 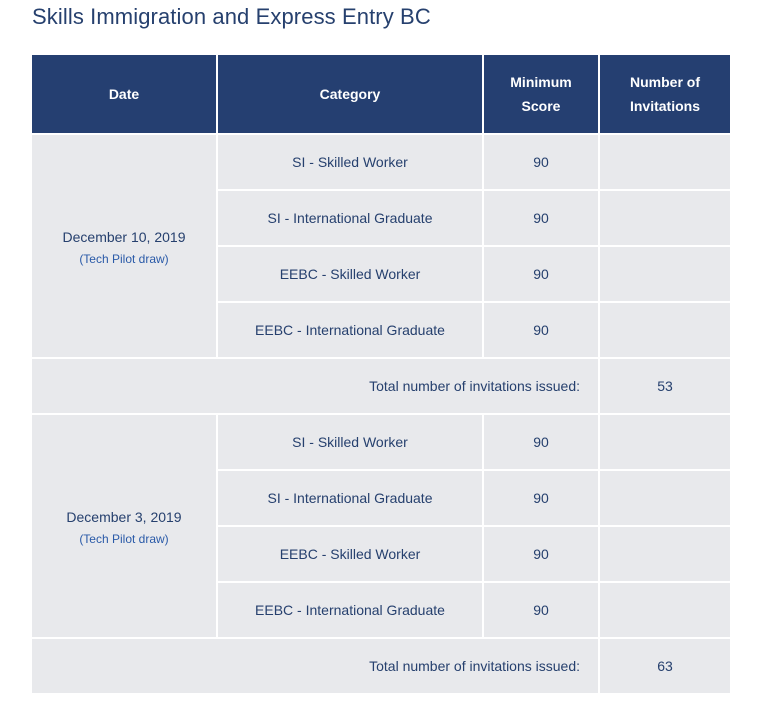 What do you see at coordinates (125, 95) in the screenshot?
I see `header-date: Date` at bounding box center [125, 95].